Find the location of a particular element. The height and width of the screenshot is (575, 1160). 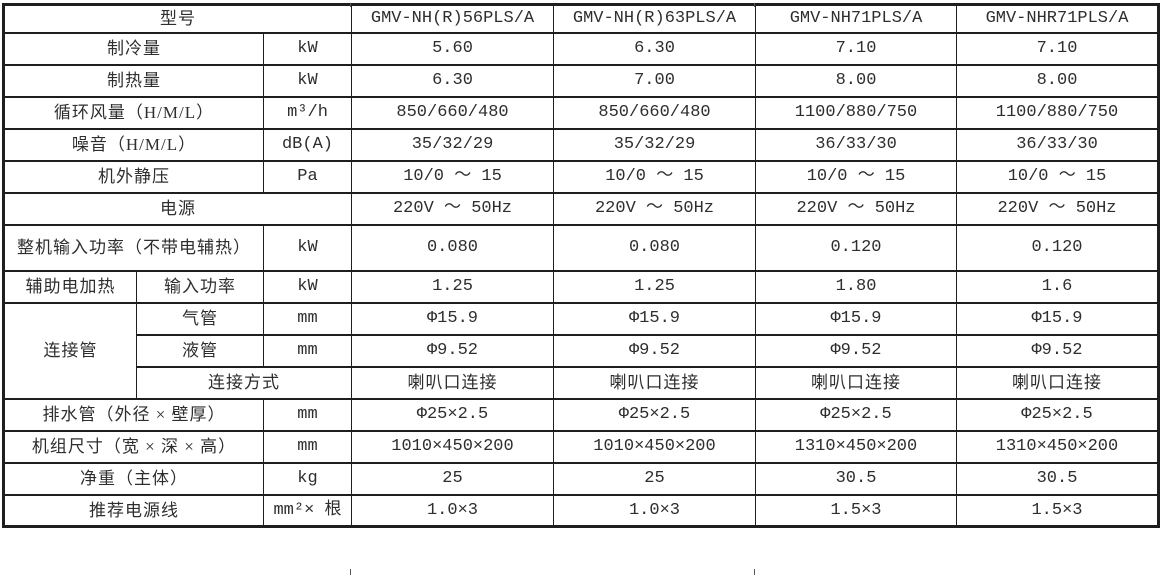

value-cell: 36/33/30 is located at coordinates (856, 144).